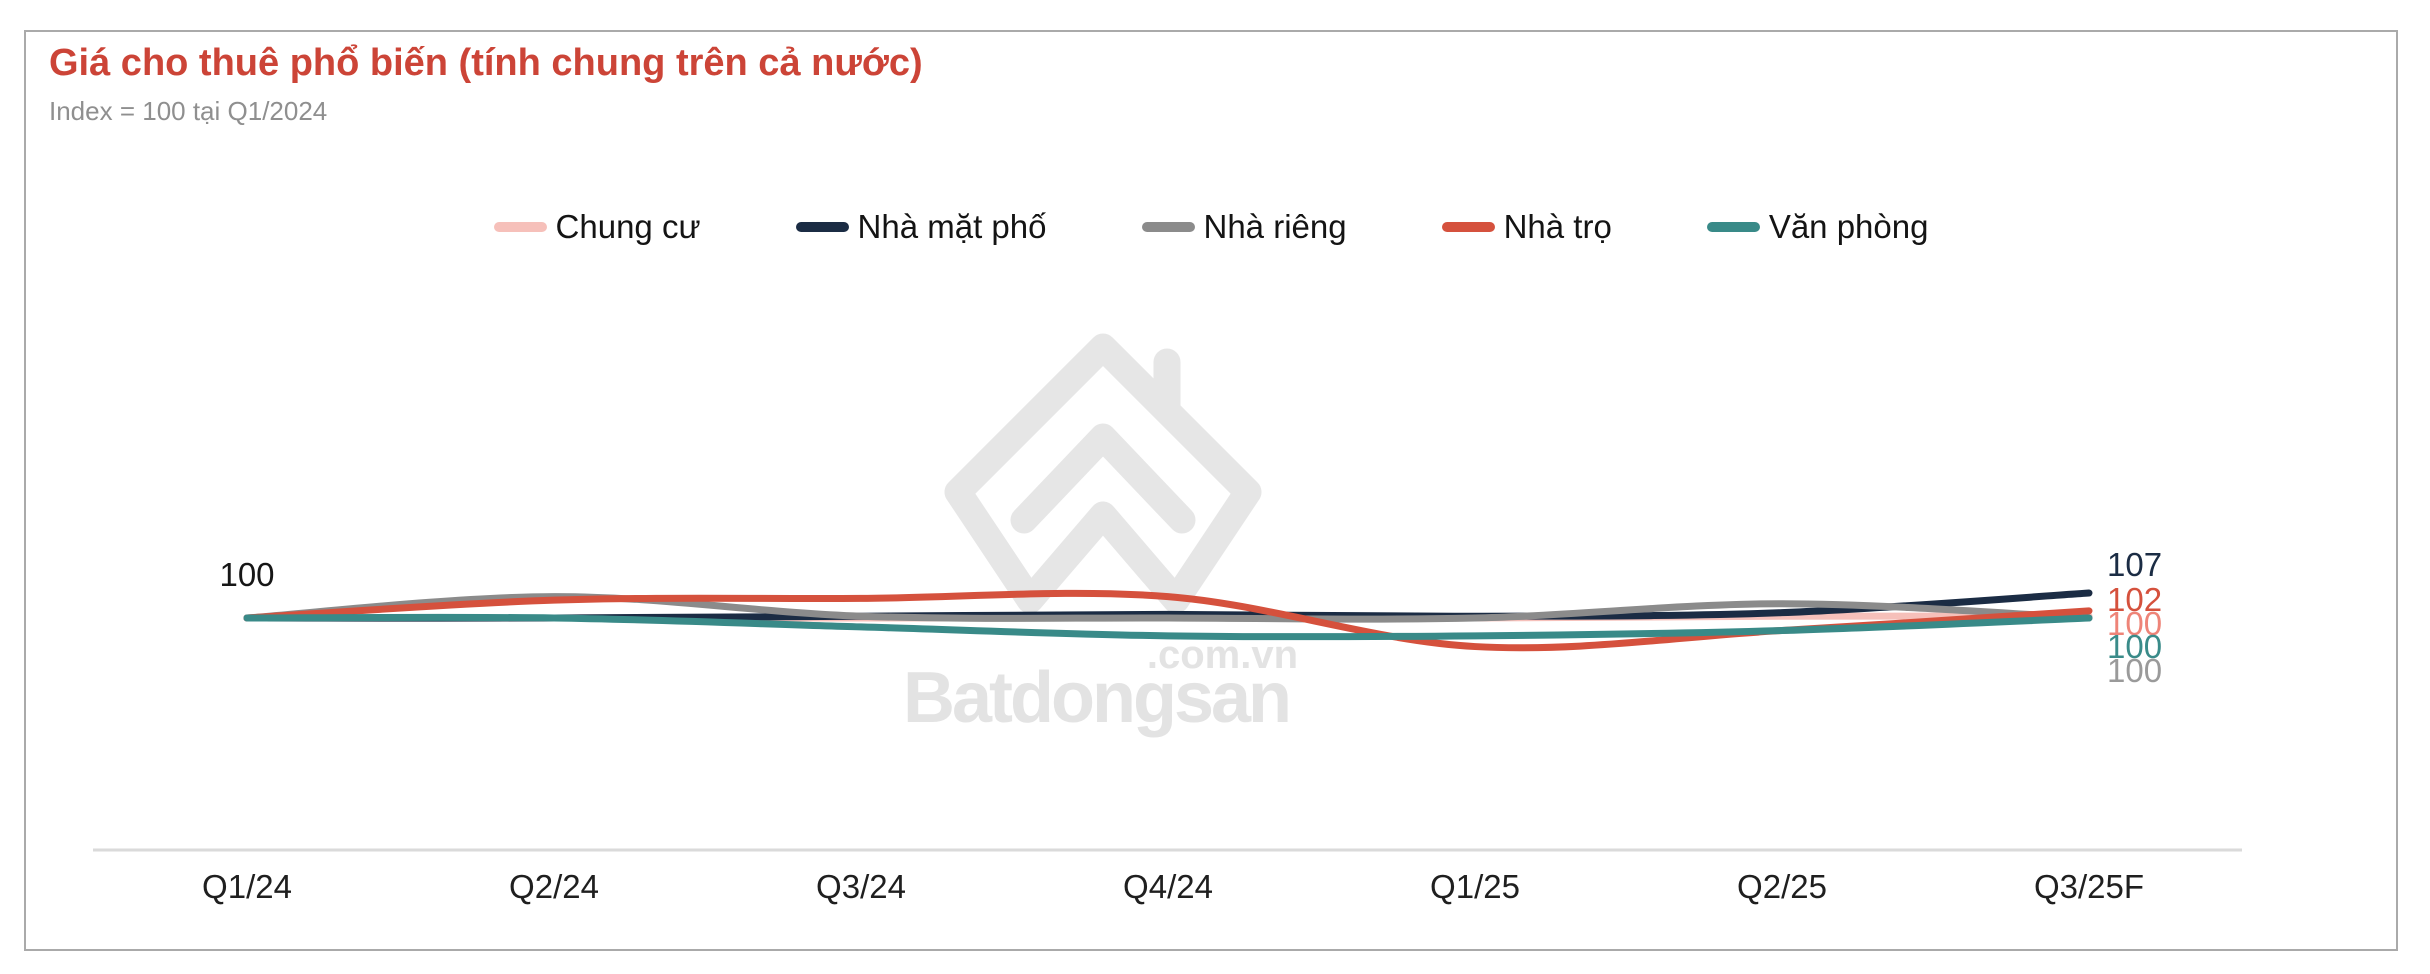 The image size is (2430, 974). What do you see at coordinates (1848, 226) in the screenshot?
I see `legend-item-label: Văn phòng` at bounding box center [1848, 226].